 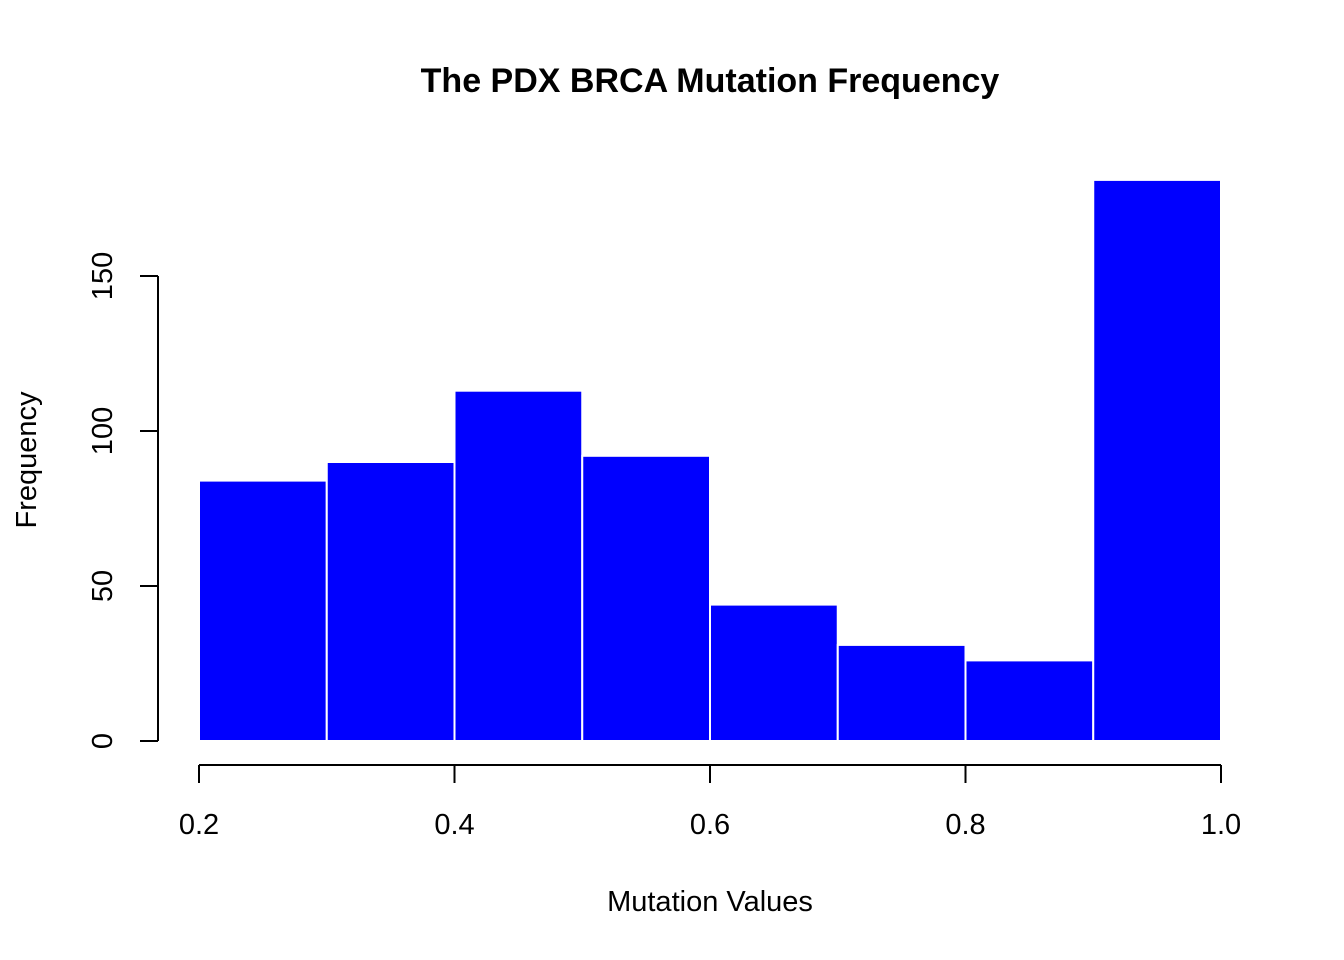 What do you see at coordinates (710, 81) in the screenshot?
I see `chart-title: The PDX BRCA Mutation Frequency` at bounding box center [710, 81].